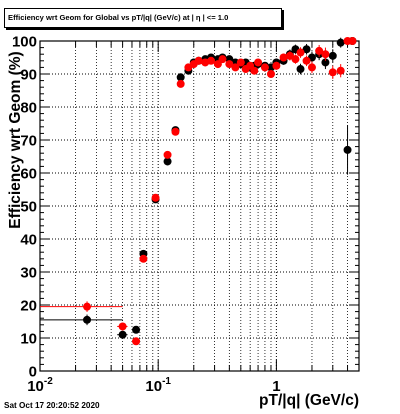  Describe the element at coordinates (28, 240) in the screenshot. I see `y-tick-label: 40` at that location.